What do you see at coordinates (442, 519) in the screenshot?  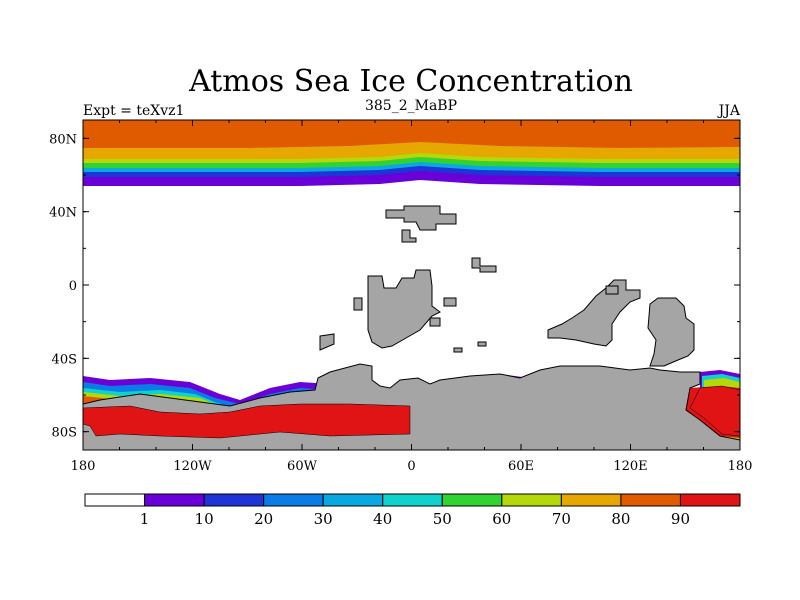 I see `colorbar-label: 50` at bounding box center [442, 519].